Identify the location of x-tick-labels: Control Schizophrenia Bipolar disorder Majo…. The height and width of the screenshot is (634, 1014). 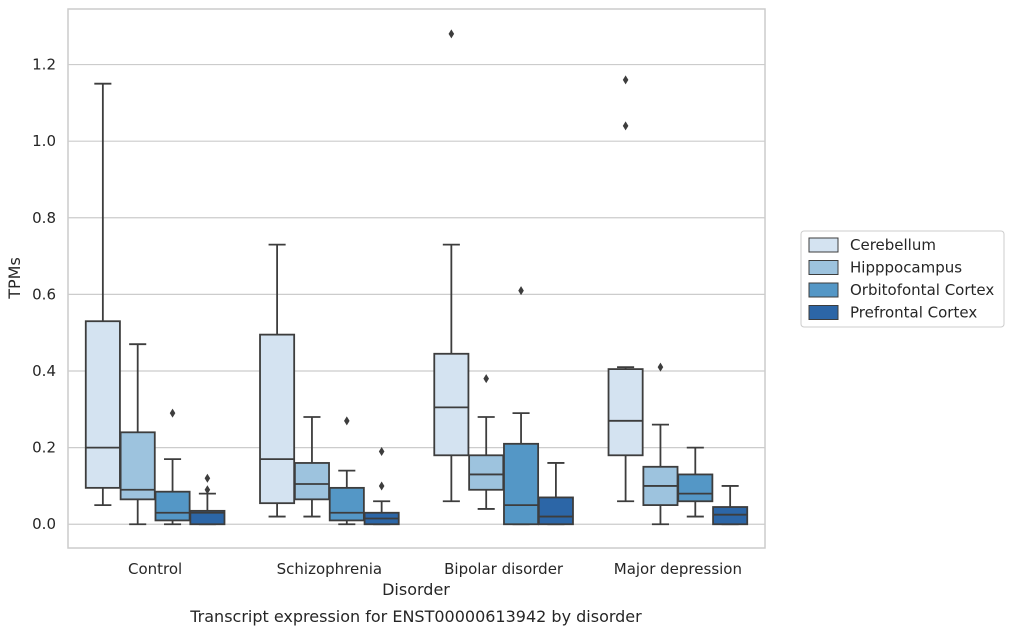
(435, 569).